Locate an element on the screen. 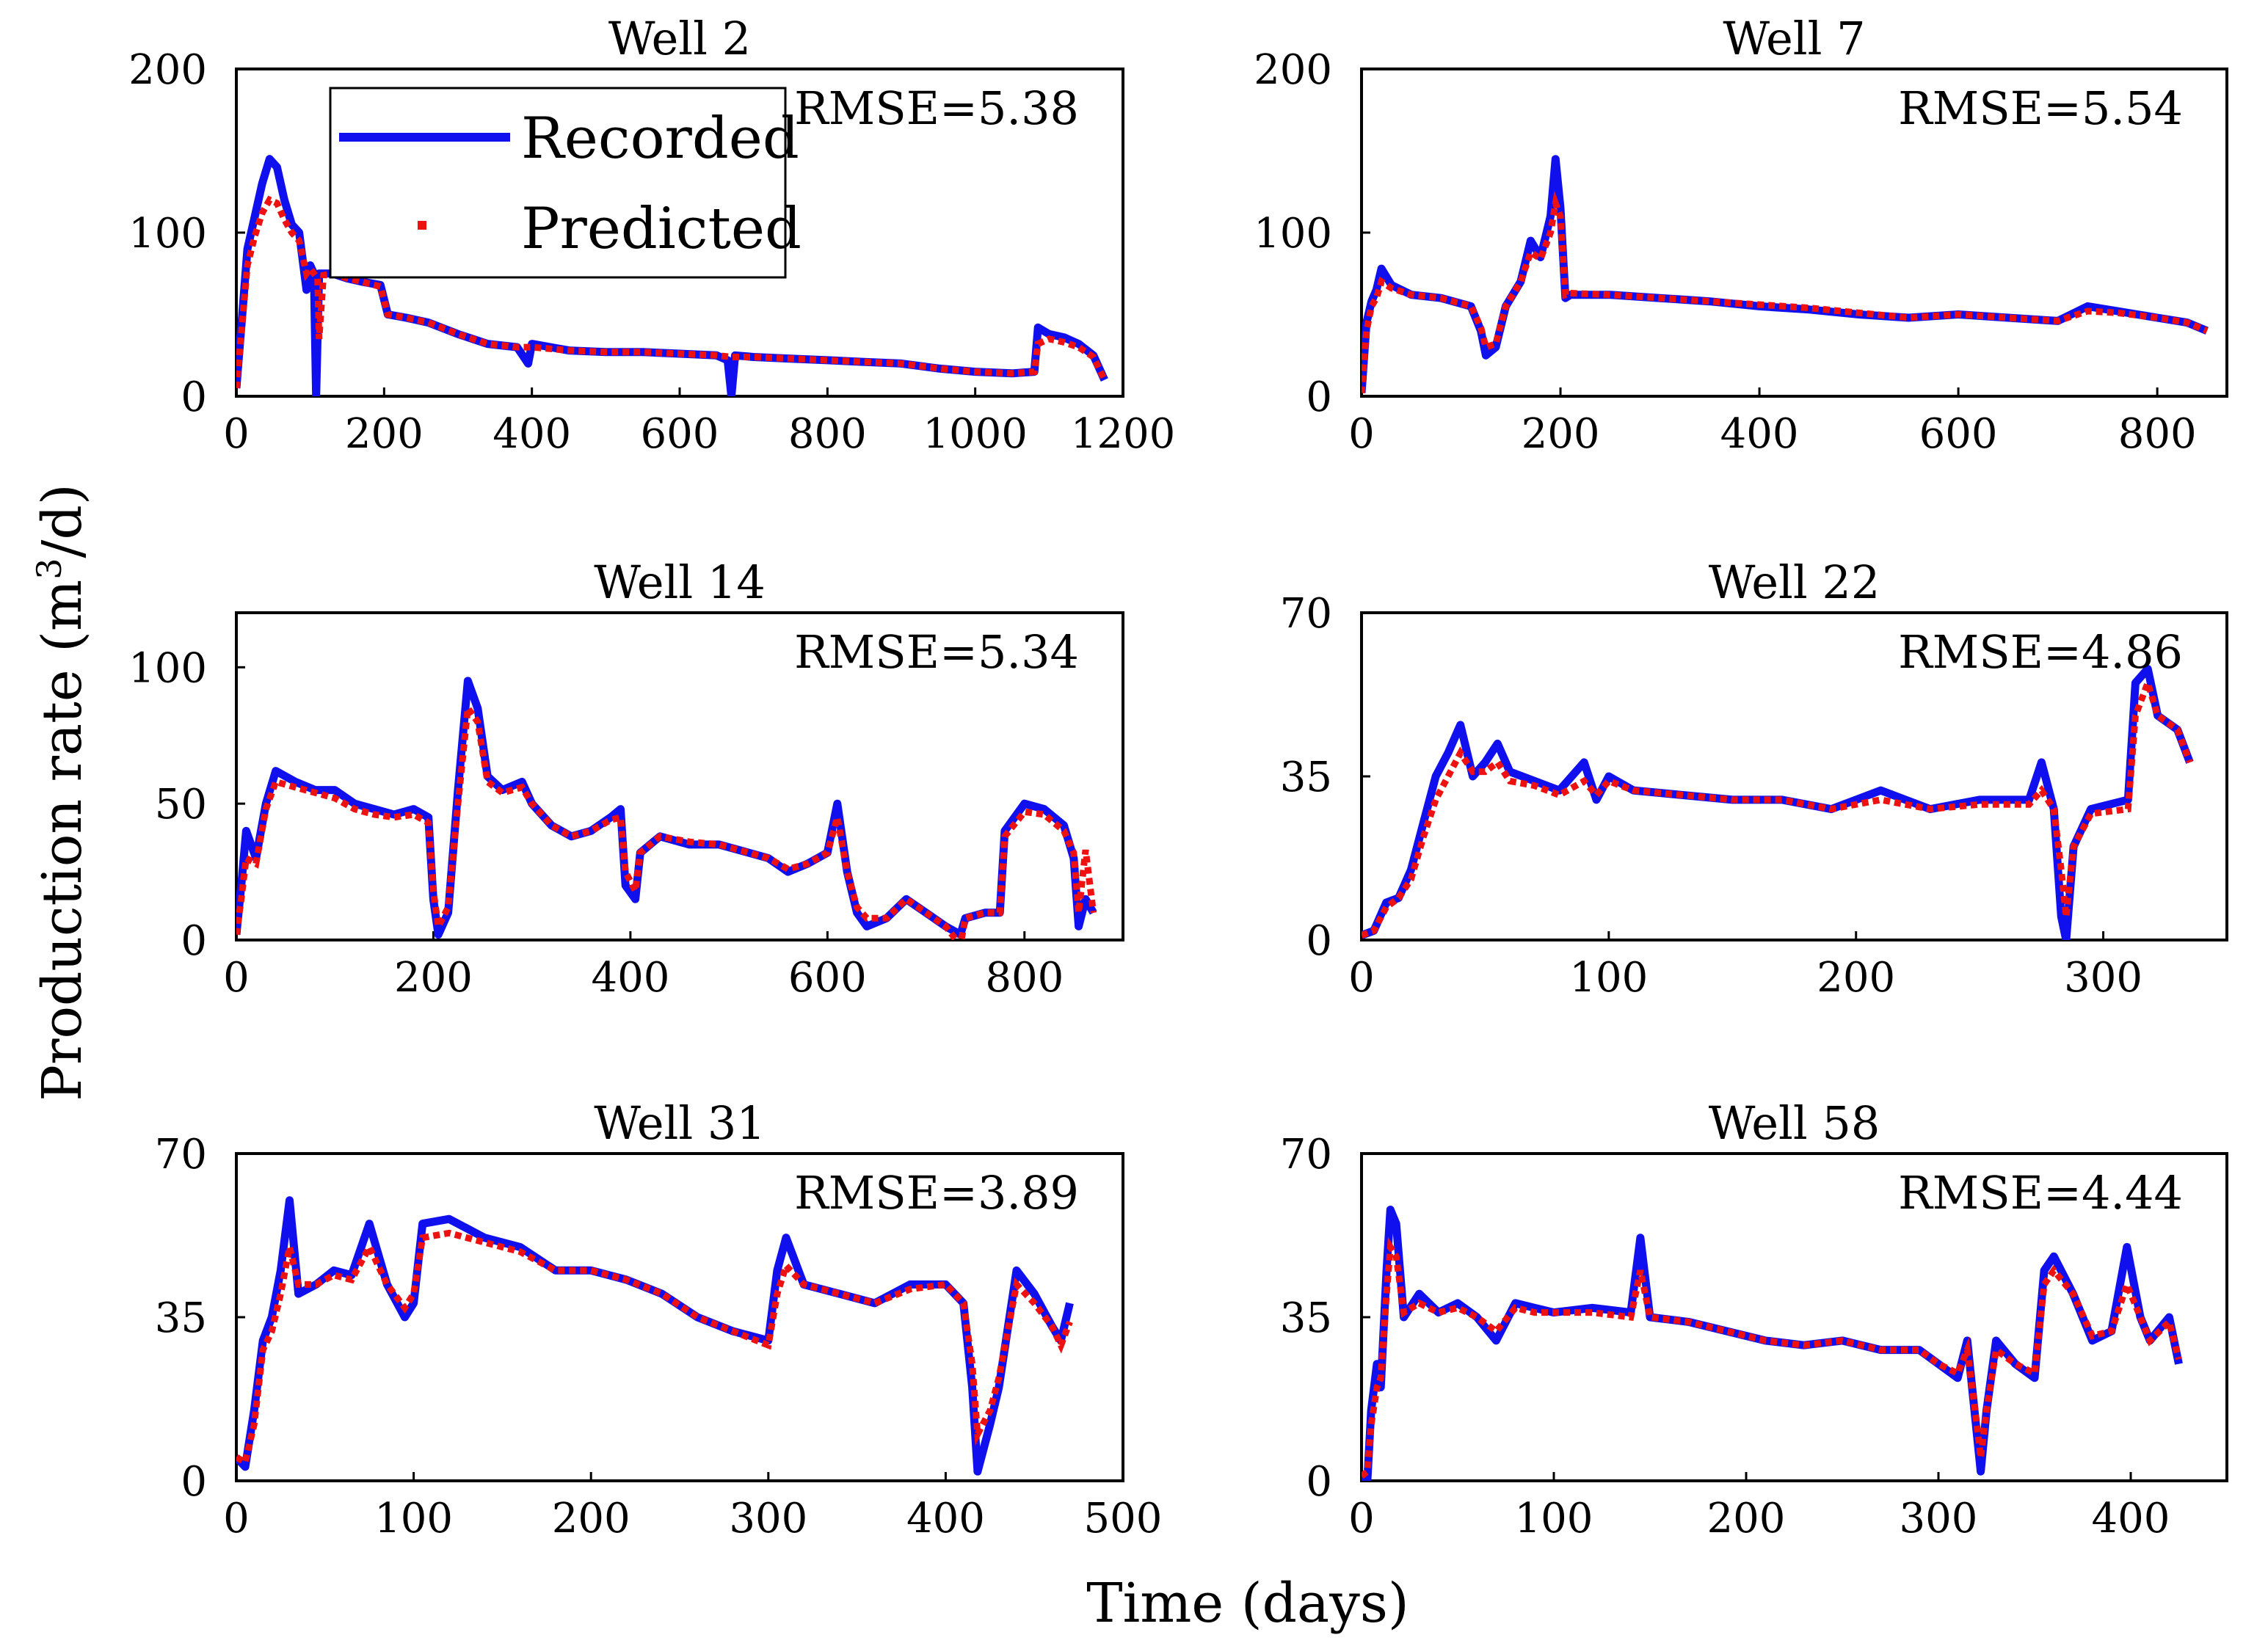 The width and height of the screenshot is (2268, 1643). rmse-annotation: RMSE=4.44 is located at coordinates (2040, 1193).